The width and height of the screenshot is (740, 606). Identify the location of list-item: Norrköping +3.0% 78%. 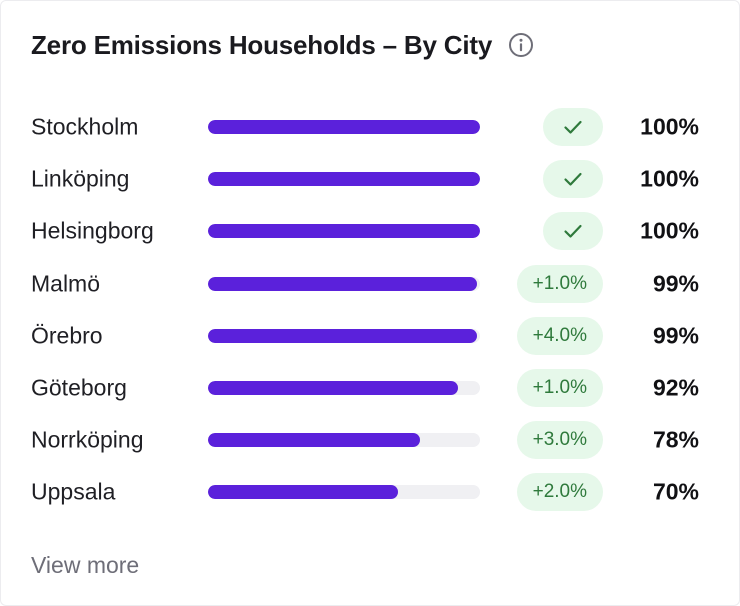
(370, 440).